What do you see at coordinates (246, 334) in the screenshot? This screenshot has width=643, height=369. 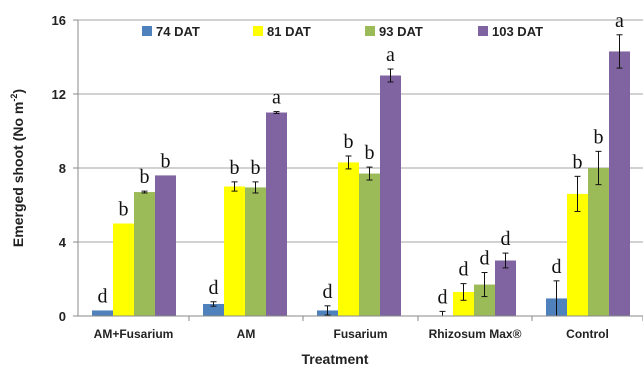 I see `x-tick-label: AM` at bounding box center [246, 334].